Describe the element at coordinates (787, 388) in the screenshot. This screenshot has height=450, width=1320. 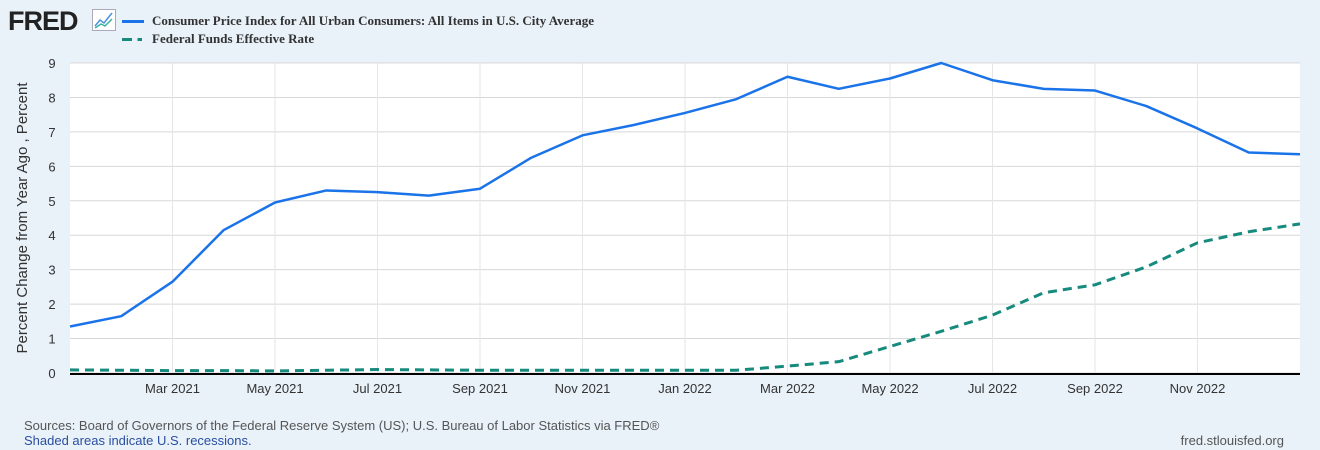
I see `x-tick-label: Mar 2022` at that location.